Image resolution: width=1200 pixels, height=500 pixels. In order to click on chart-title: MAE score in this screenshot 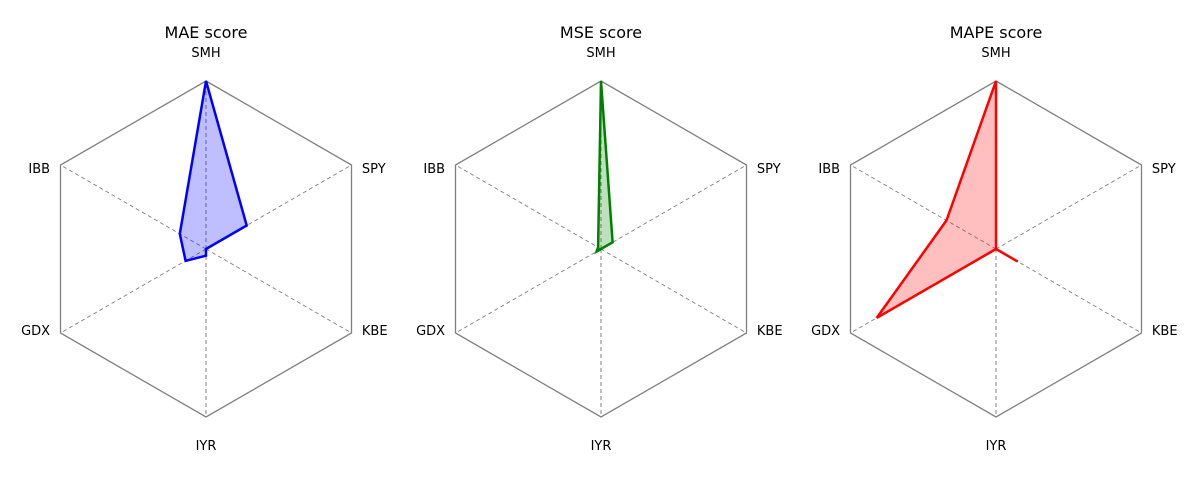, I will do `click(206, 32)`.